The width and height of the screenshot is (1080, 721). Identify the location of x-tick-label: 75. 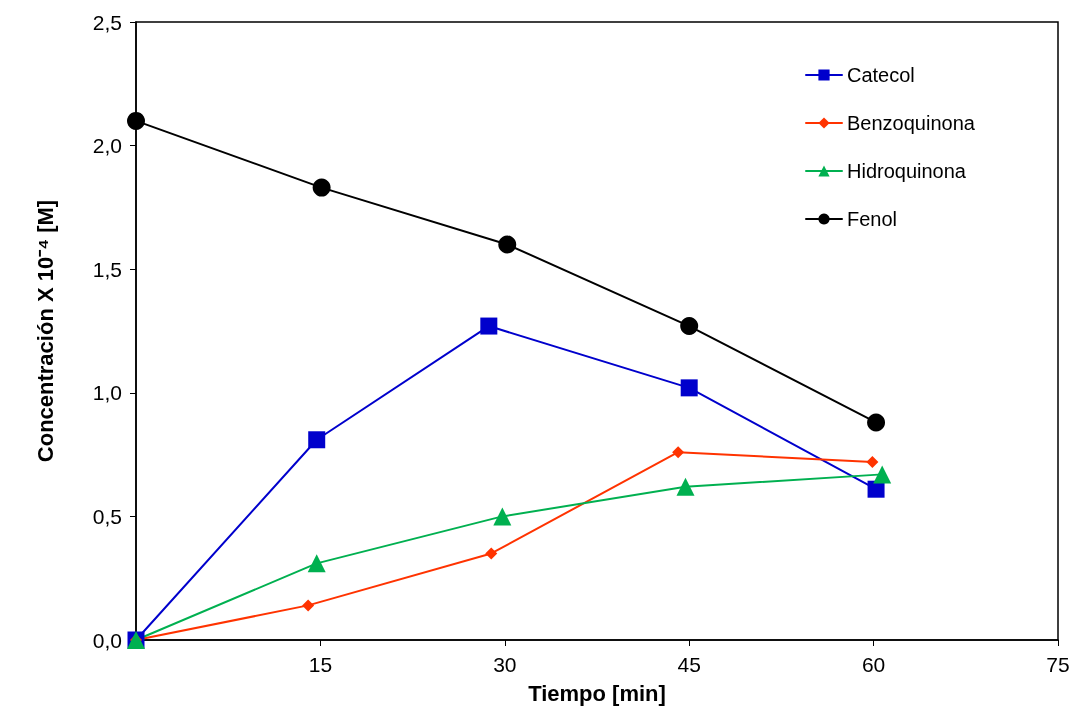
(1058, 664).